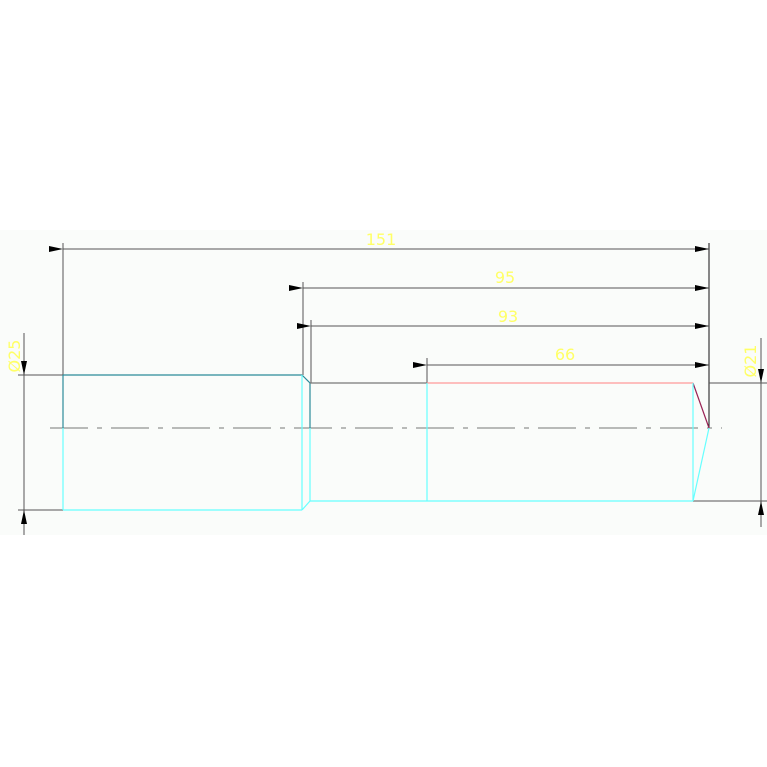  I want to click on dimension-66-label: 66, so click(565, 354).